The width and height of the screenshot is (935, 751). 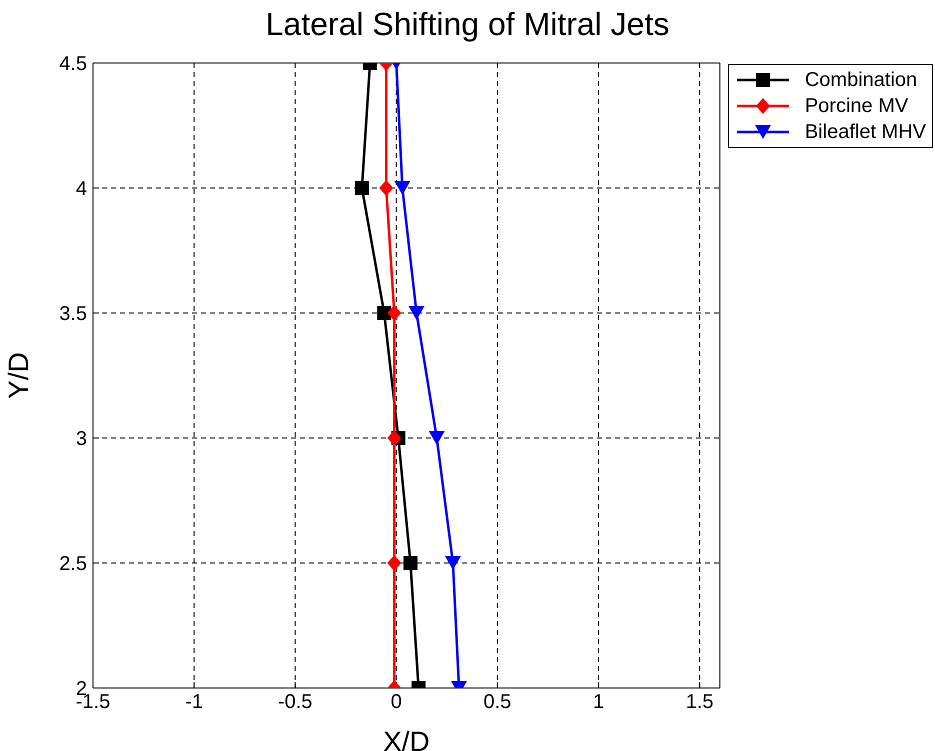 What do you see at coordinates (73, 64) in the screenshot?
I see `y-tick-label: 4.5` at bounding box center [73, 64].